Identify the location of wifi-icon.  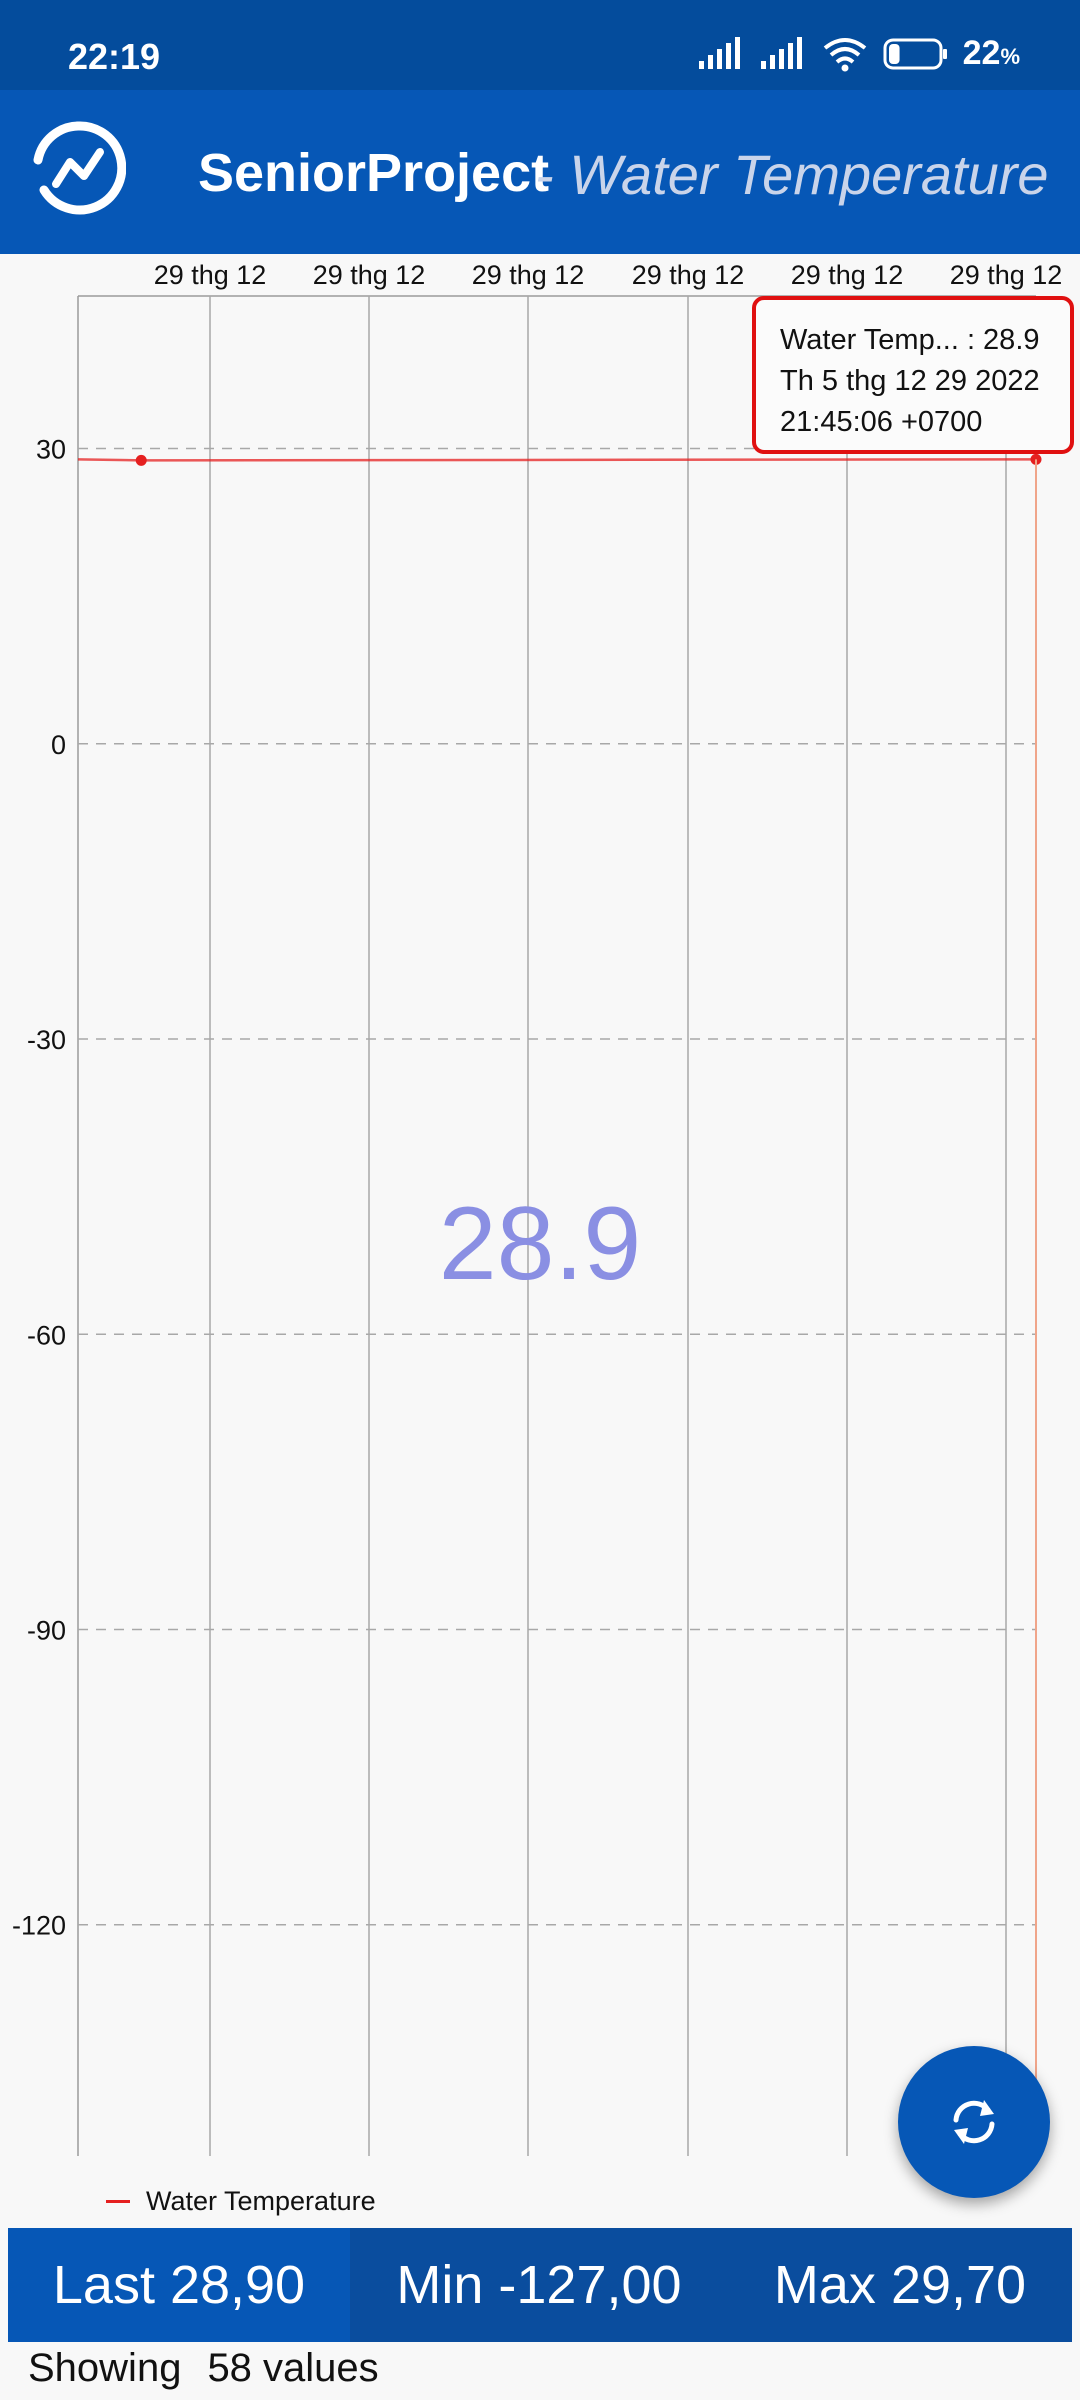
(844, 54).